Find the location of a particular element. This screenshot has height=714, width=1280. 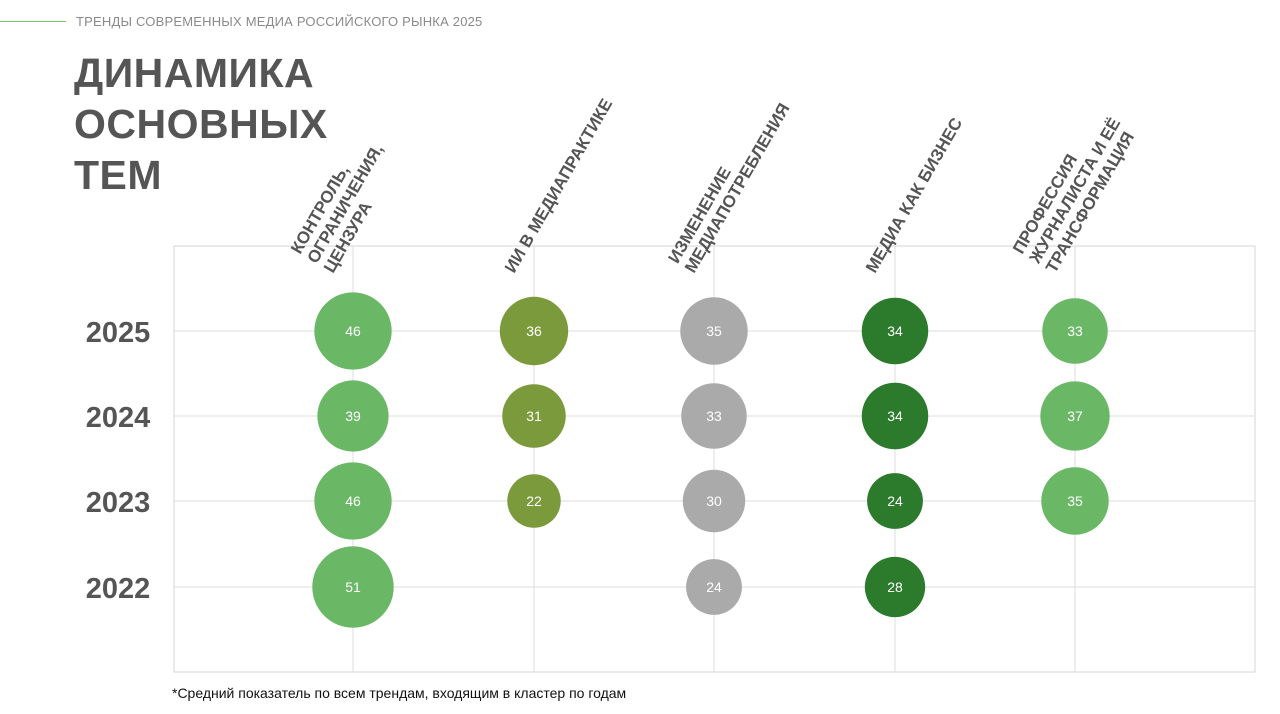

bubble-value-label: 37 is located at coordinates (1075, 416).